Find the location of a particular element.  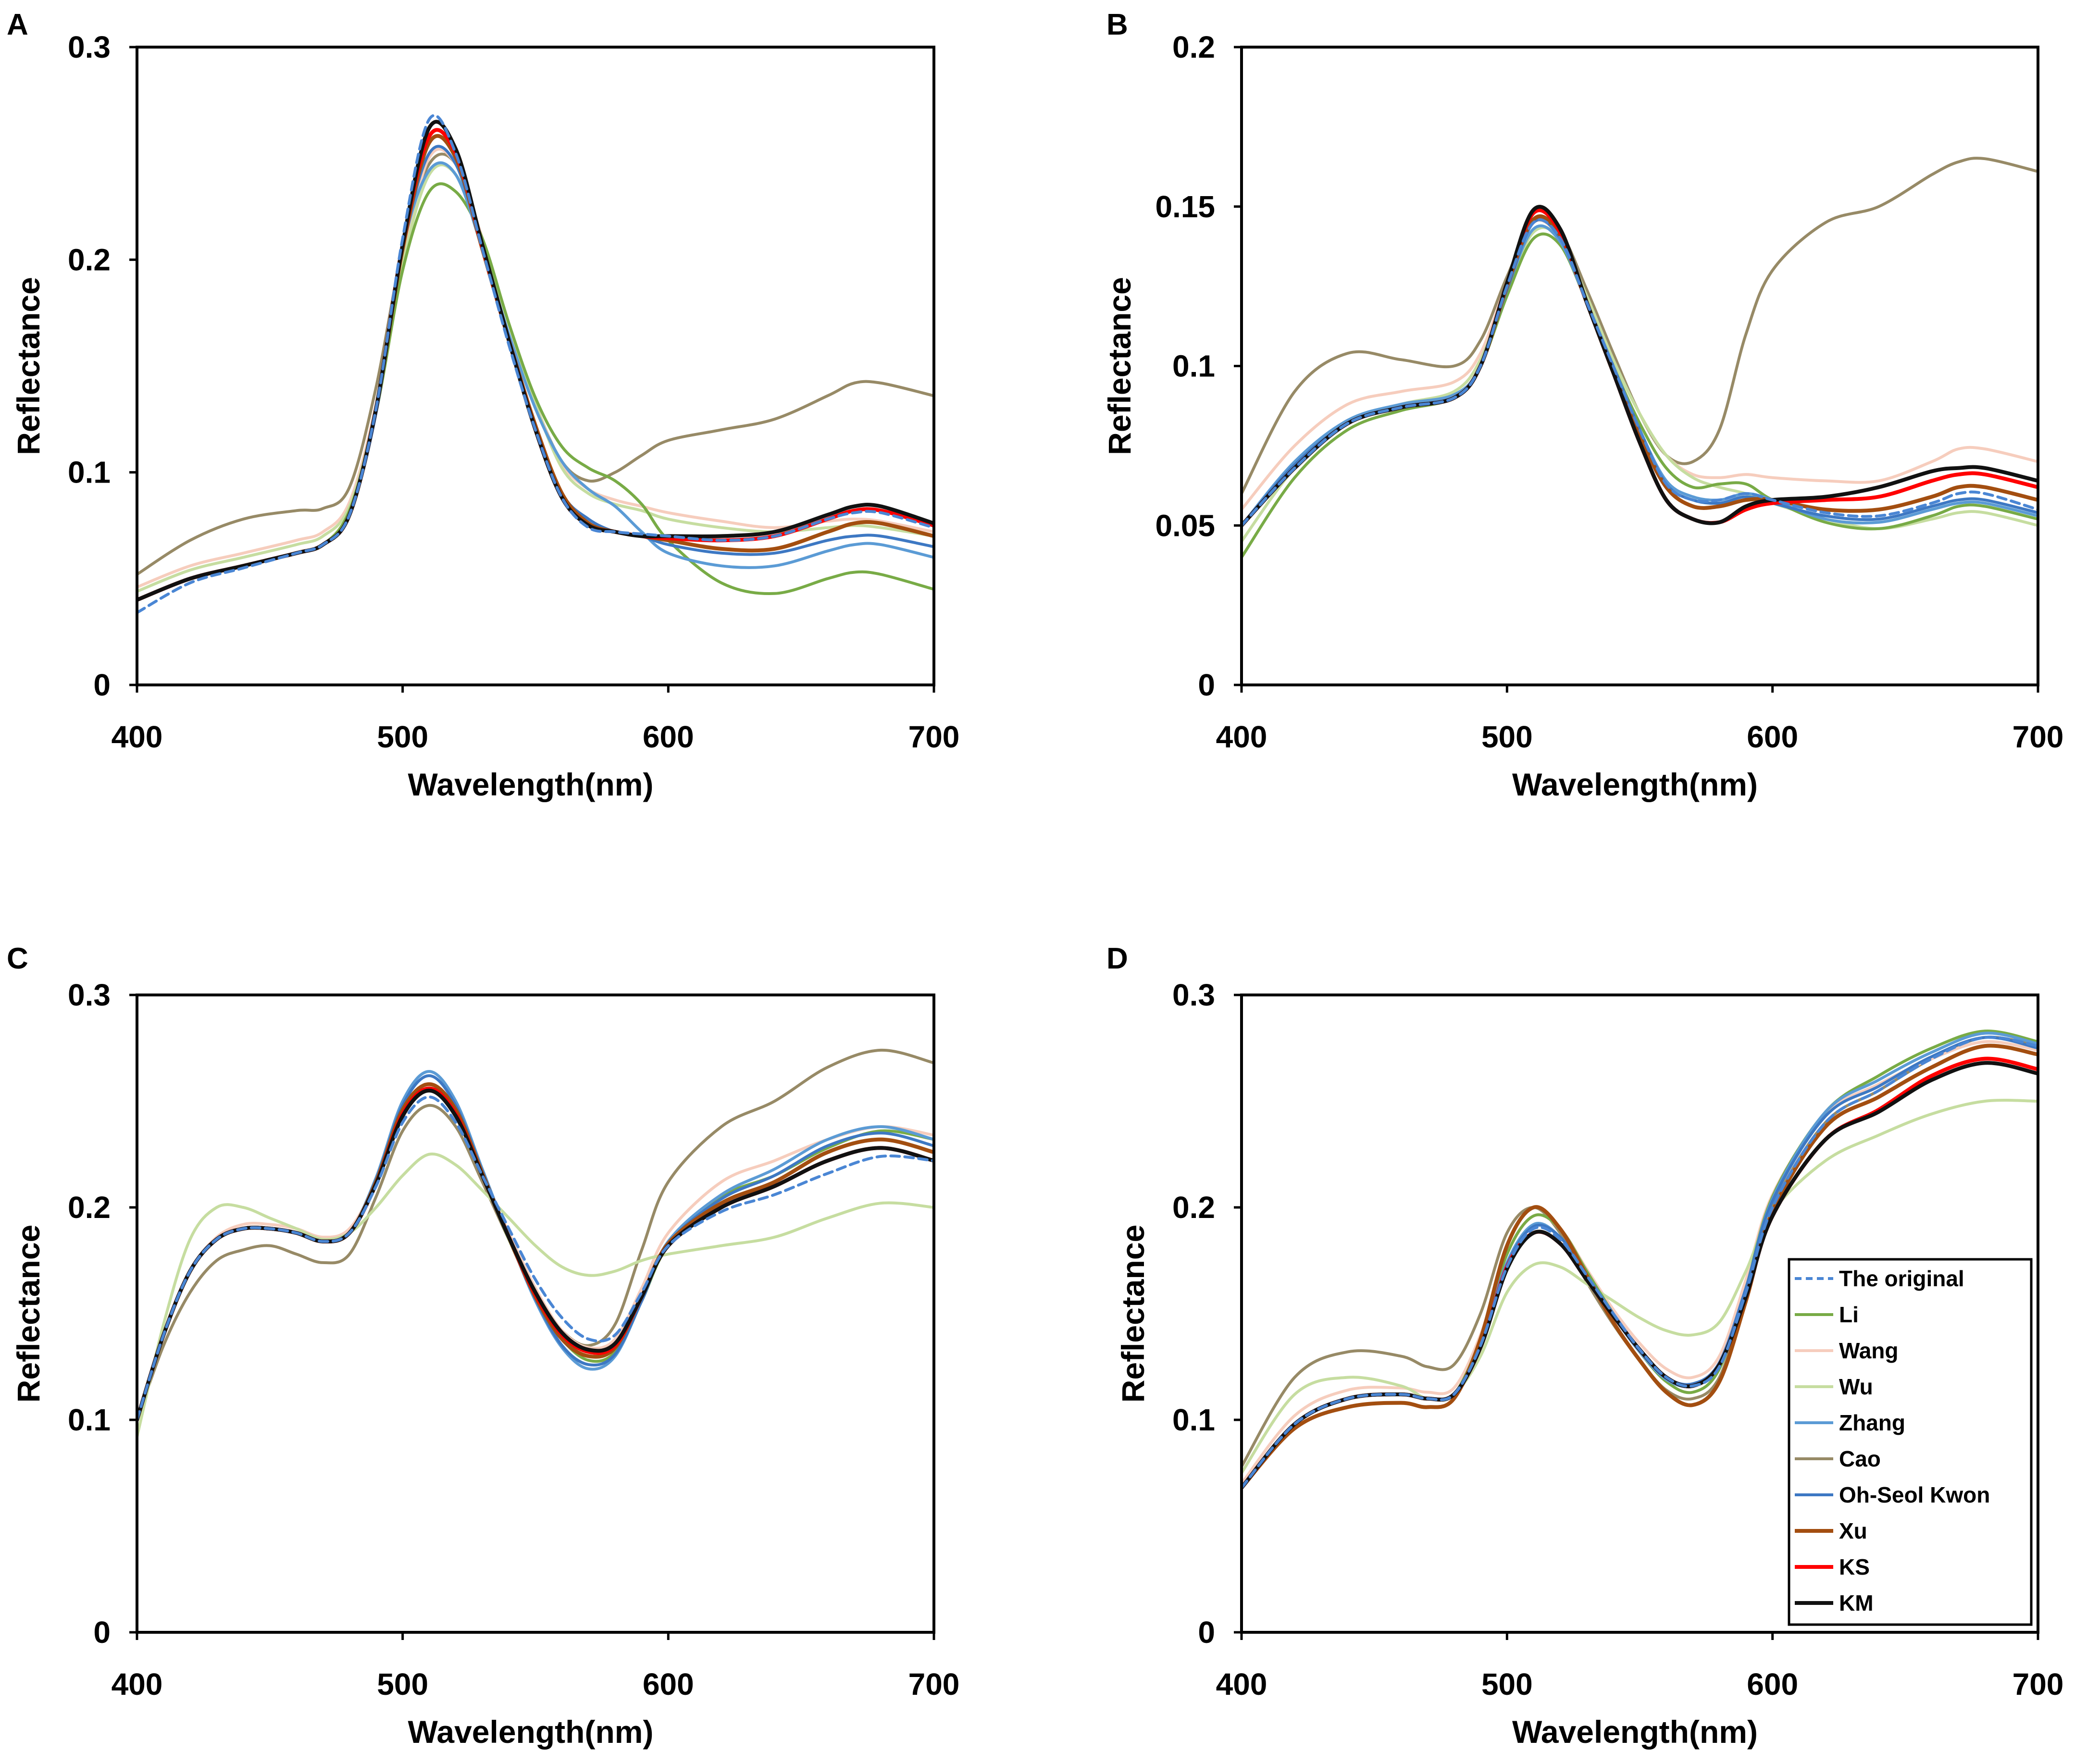

legend-item-the-original: The original is located at coordinates (1880, 1278).